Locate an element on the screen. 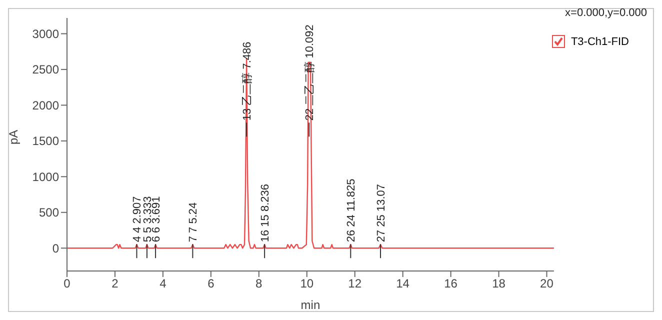  y-tick-label: 500 is located at coordinates (49, 213).